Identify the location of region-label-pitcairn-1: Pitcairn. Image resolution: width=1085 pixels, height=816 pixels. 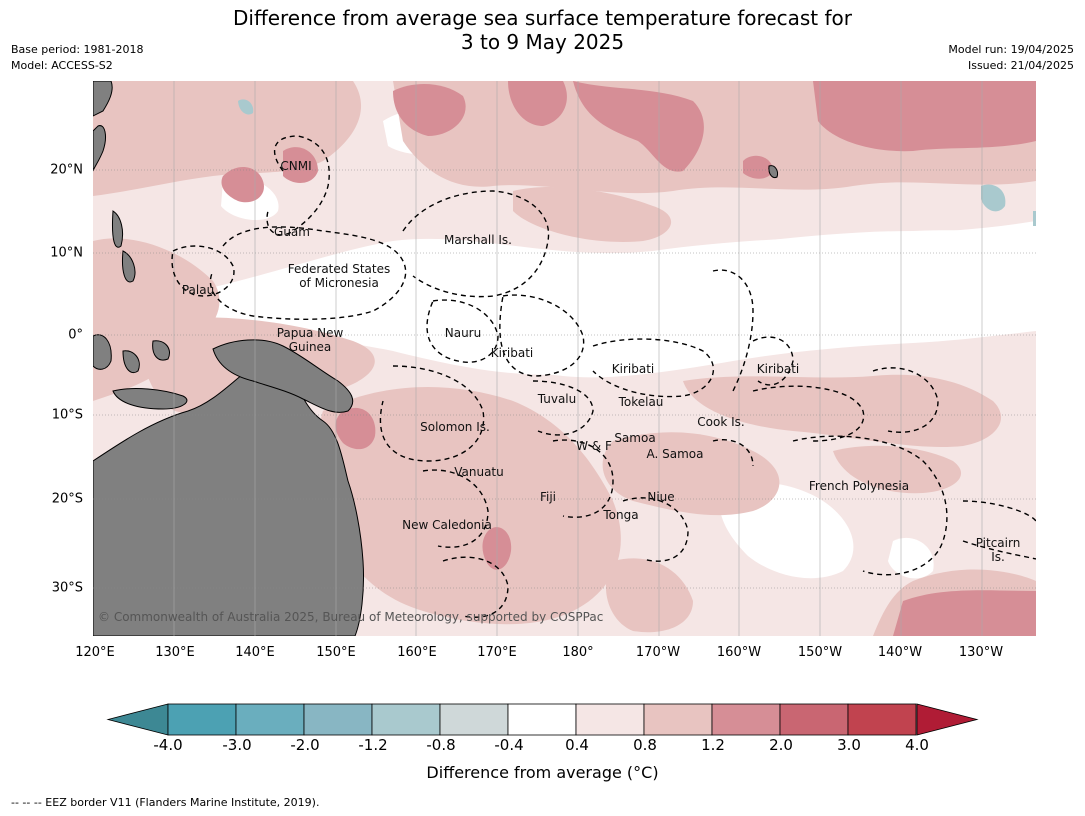
(998, 543).